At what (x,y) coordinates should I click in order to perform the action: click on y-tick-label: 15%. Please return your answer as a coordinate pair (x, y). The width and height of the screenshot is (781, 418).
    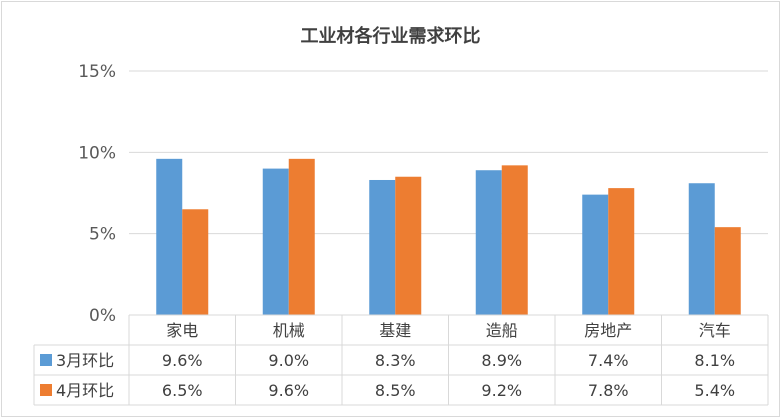
    Looking at the image, I should click on (97, 72).